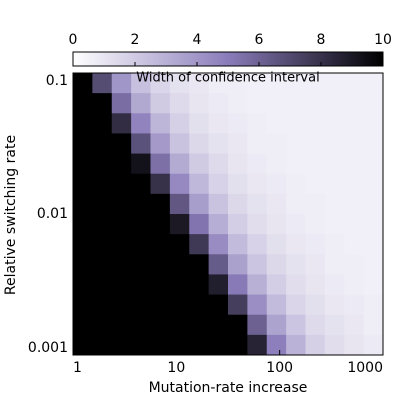  Describe the element at coordinates (279, 368) in the screenshot. I see `x-tick-label: 100` at that location.